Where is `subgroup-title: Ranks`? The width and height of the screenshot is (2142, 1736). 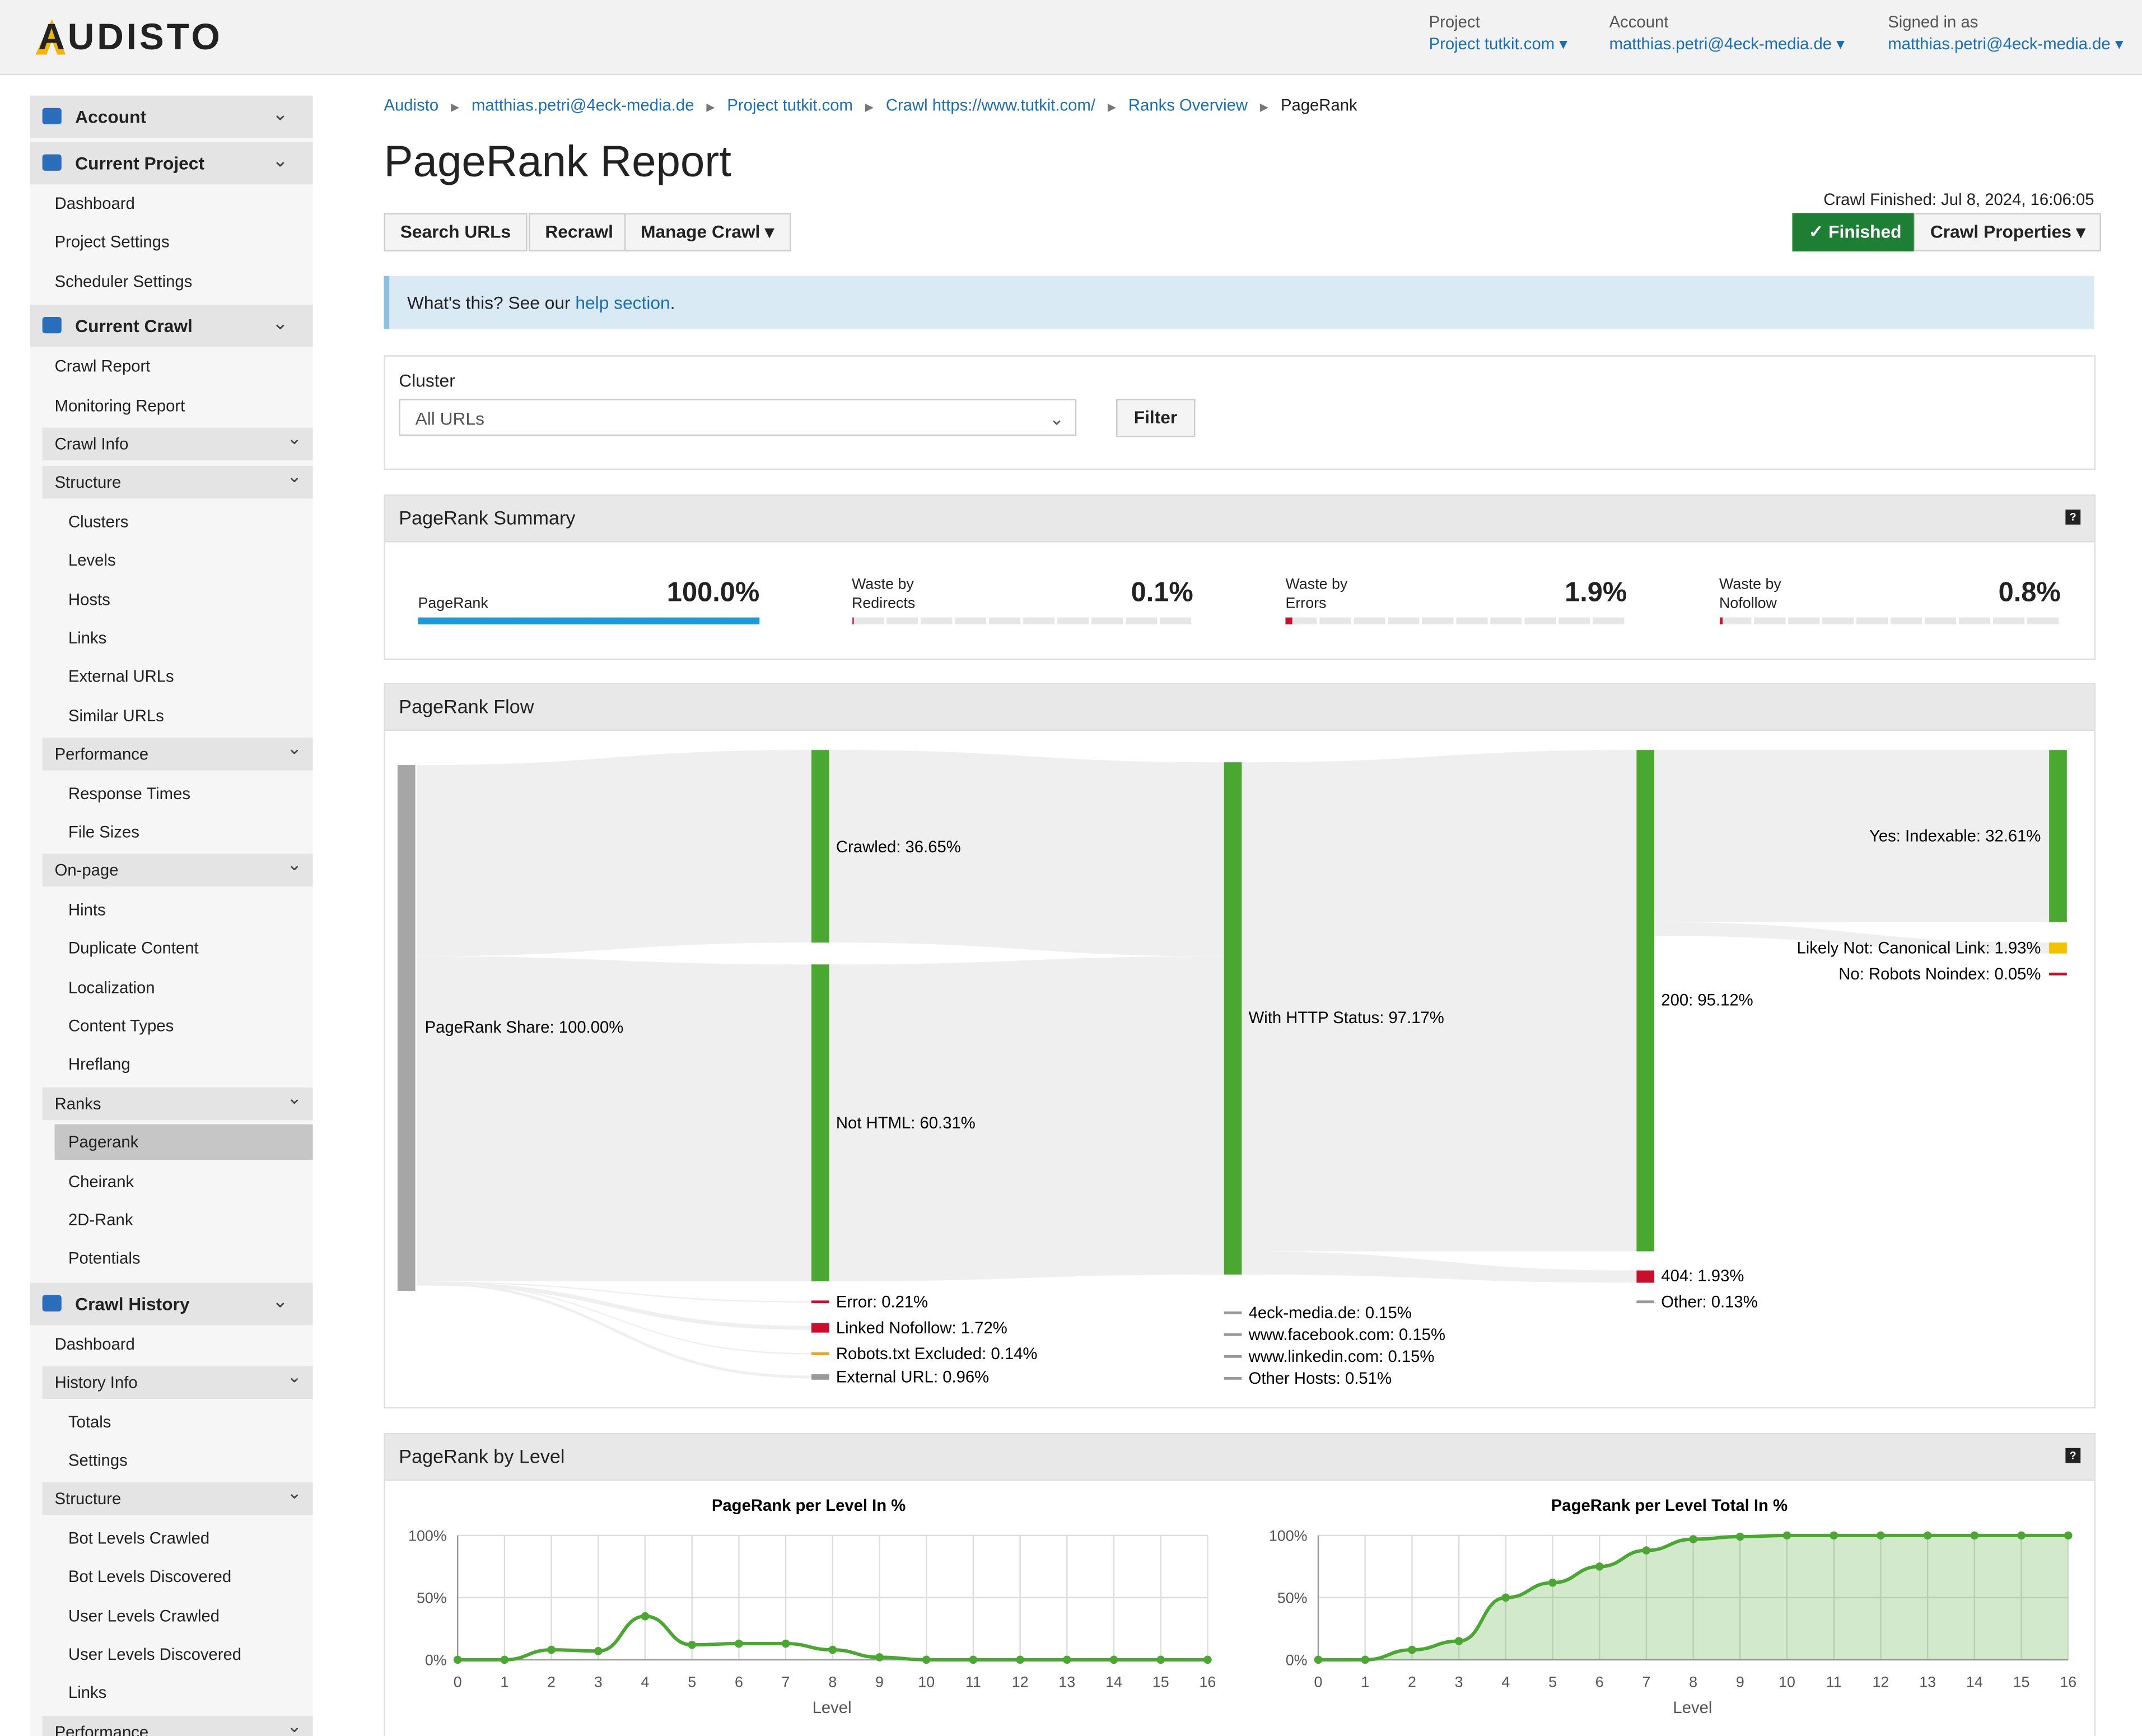
subgroup-title: Ranks is located at coordinates (77, 1104).